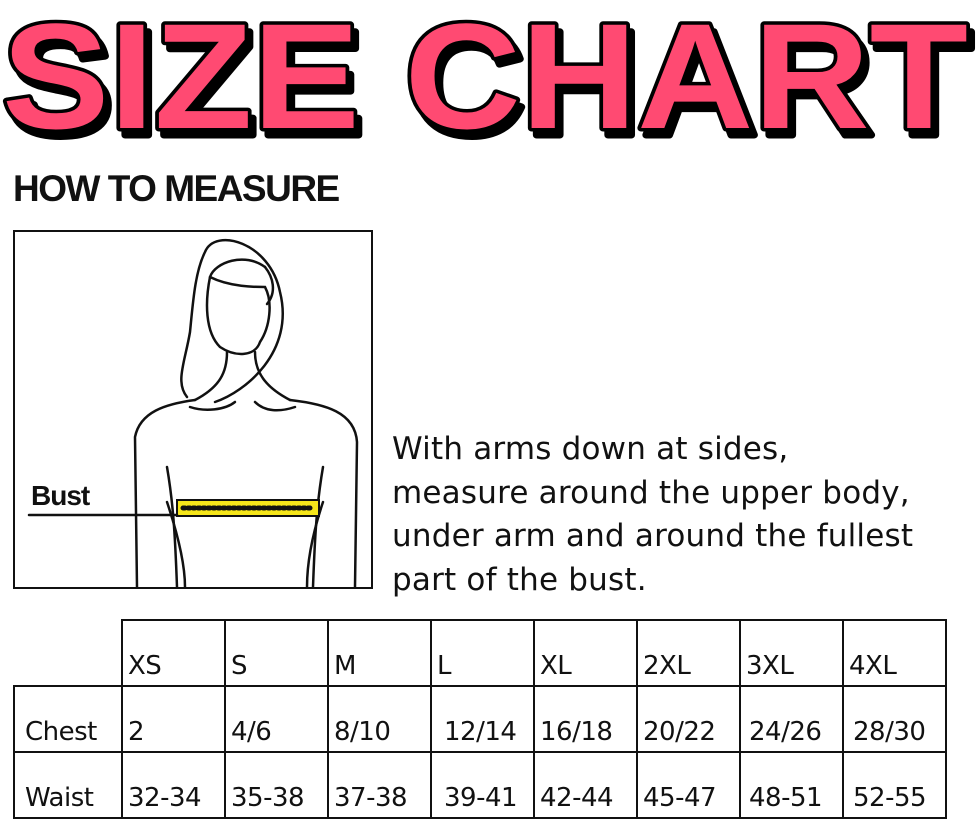 This screenshot has height=833, width=978. I want to click on how-to-measure-heading: HOW TO MEASURE, so click(176, 188).